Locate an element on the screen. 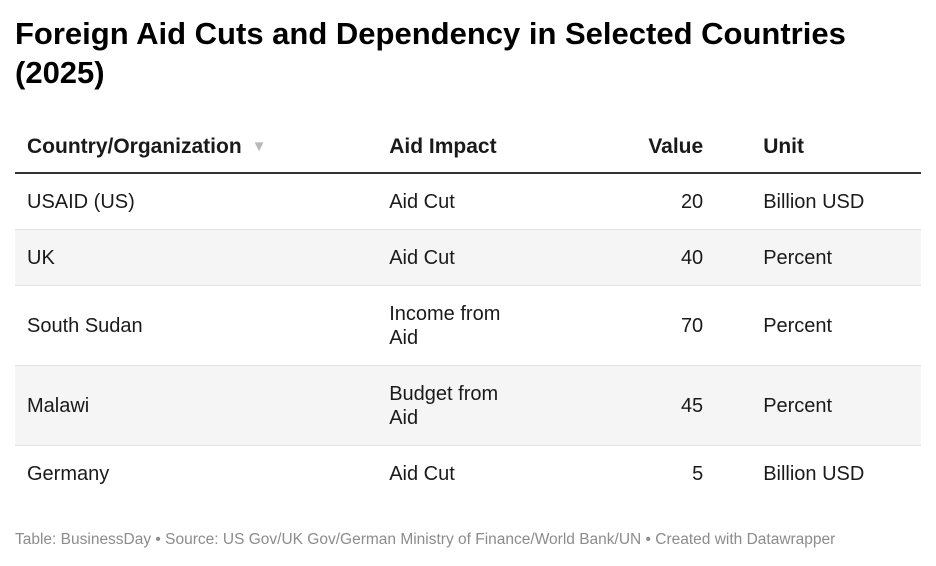  column-header-country-label: Country/Organization is located at coordinates (134, 146).